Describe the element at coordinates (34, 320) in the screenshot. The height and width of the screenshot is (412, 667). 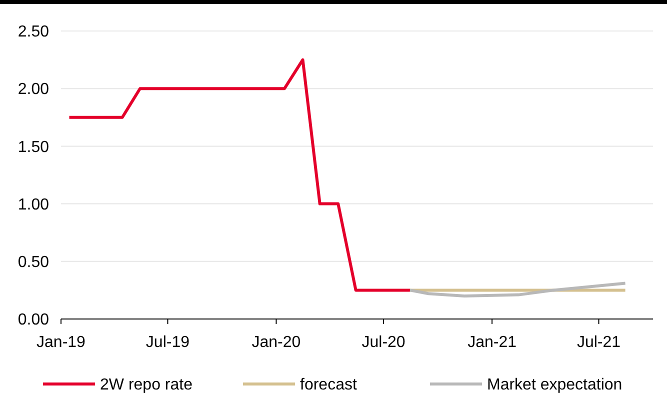
I see `y-tick-label: 0.00` at that location.